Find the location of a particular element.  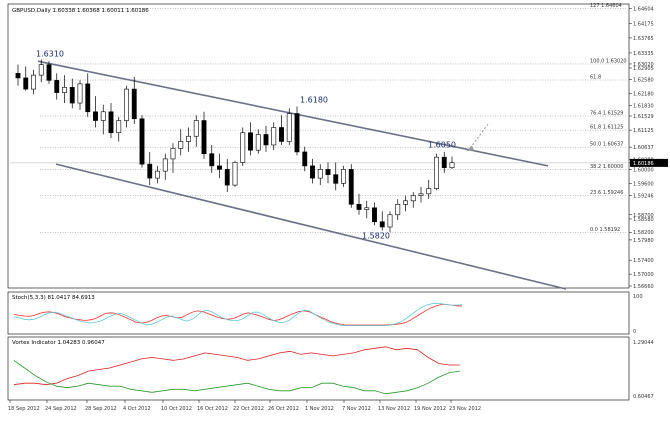

stoch-lines is located at coordinates (238, 314).